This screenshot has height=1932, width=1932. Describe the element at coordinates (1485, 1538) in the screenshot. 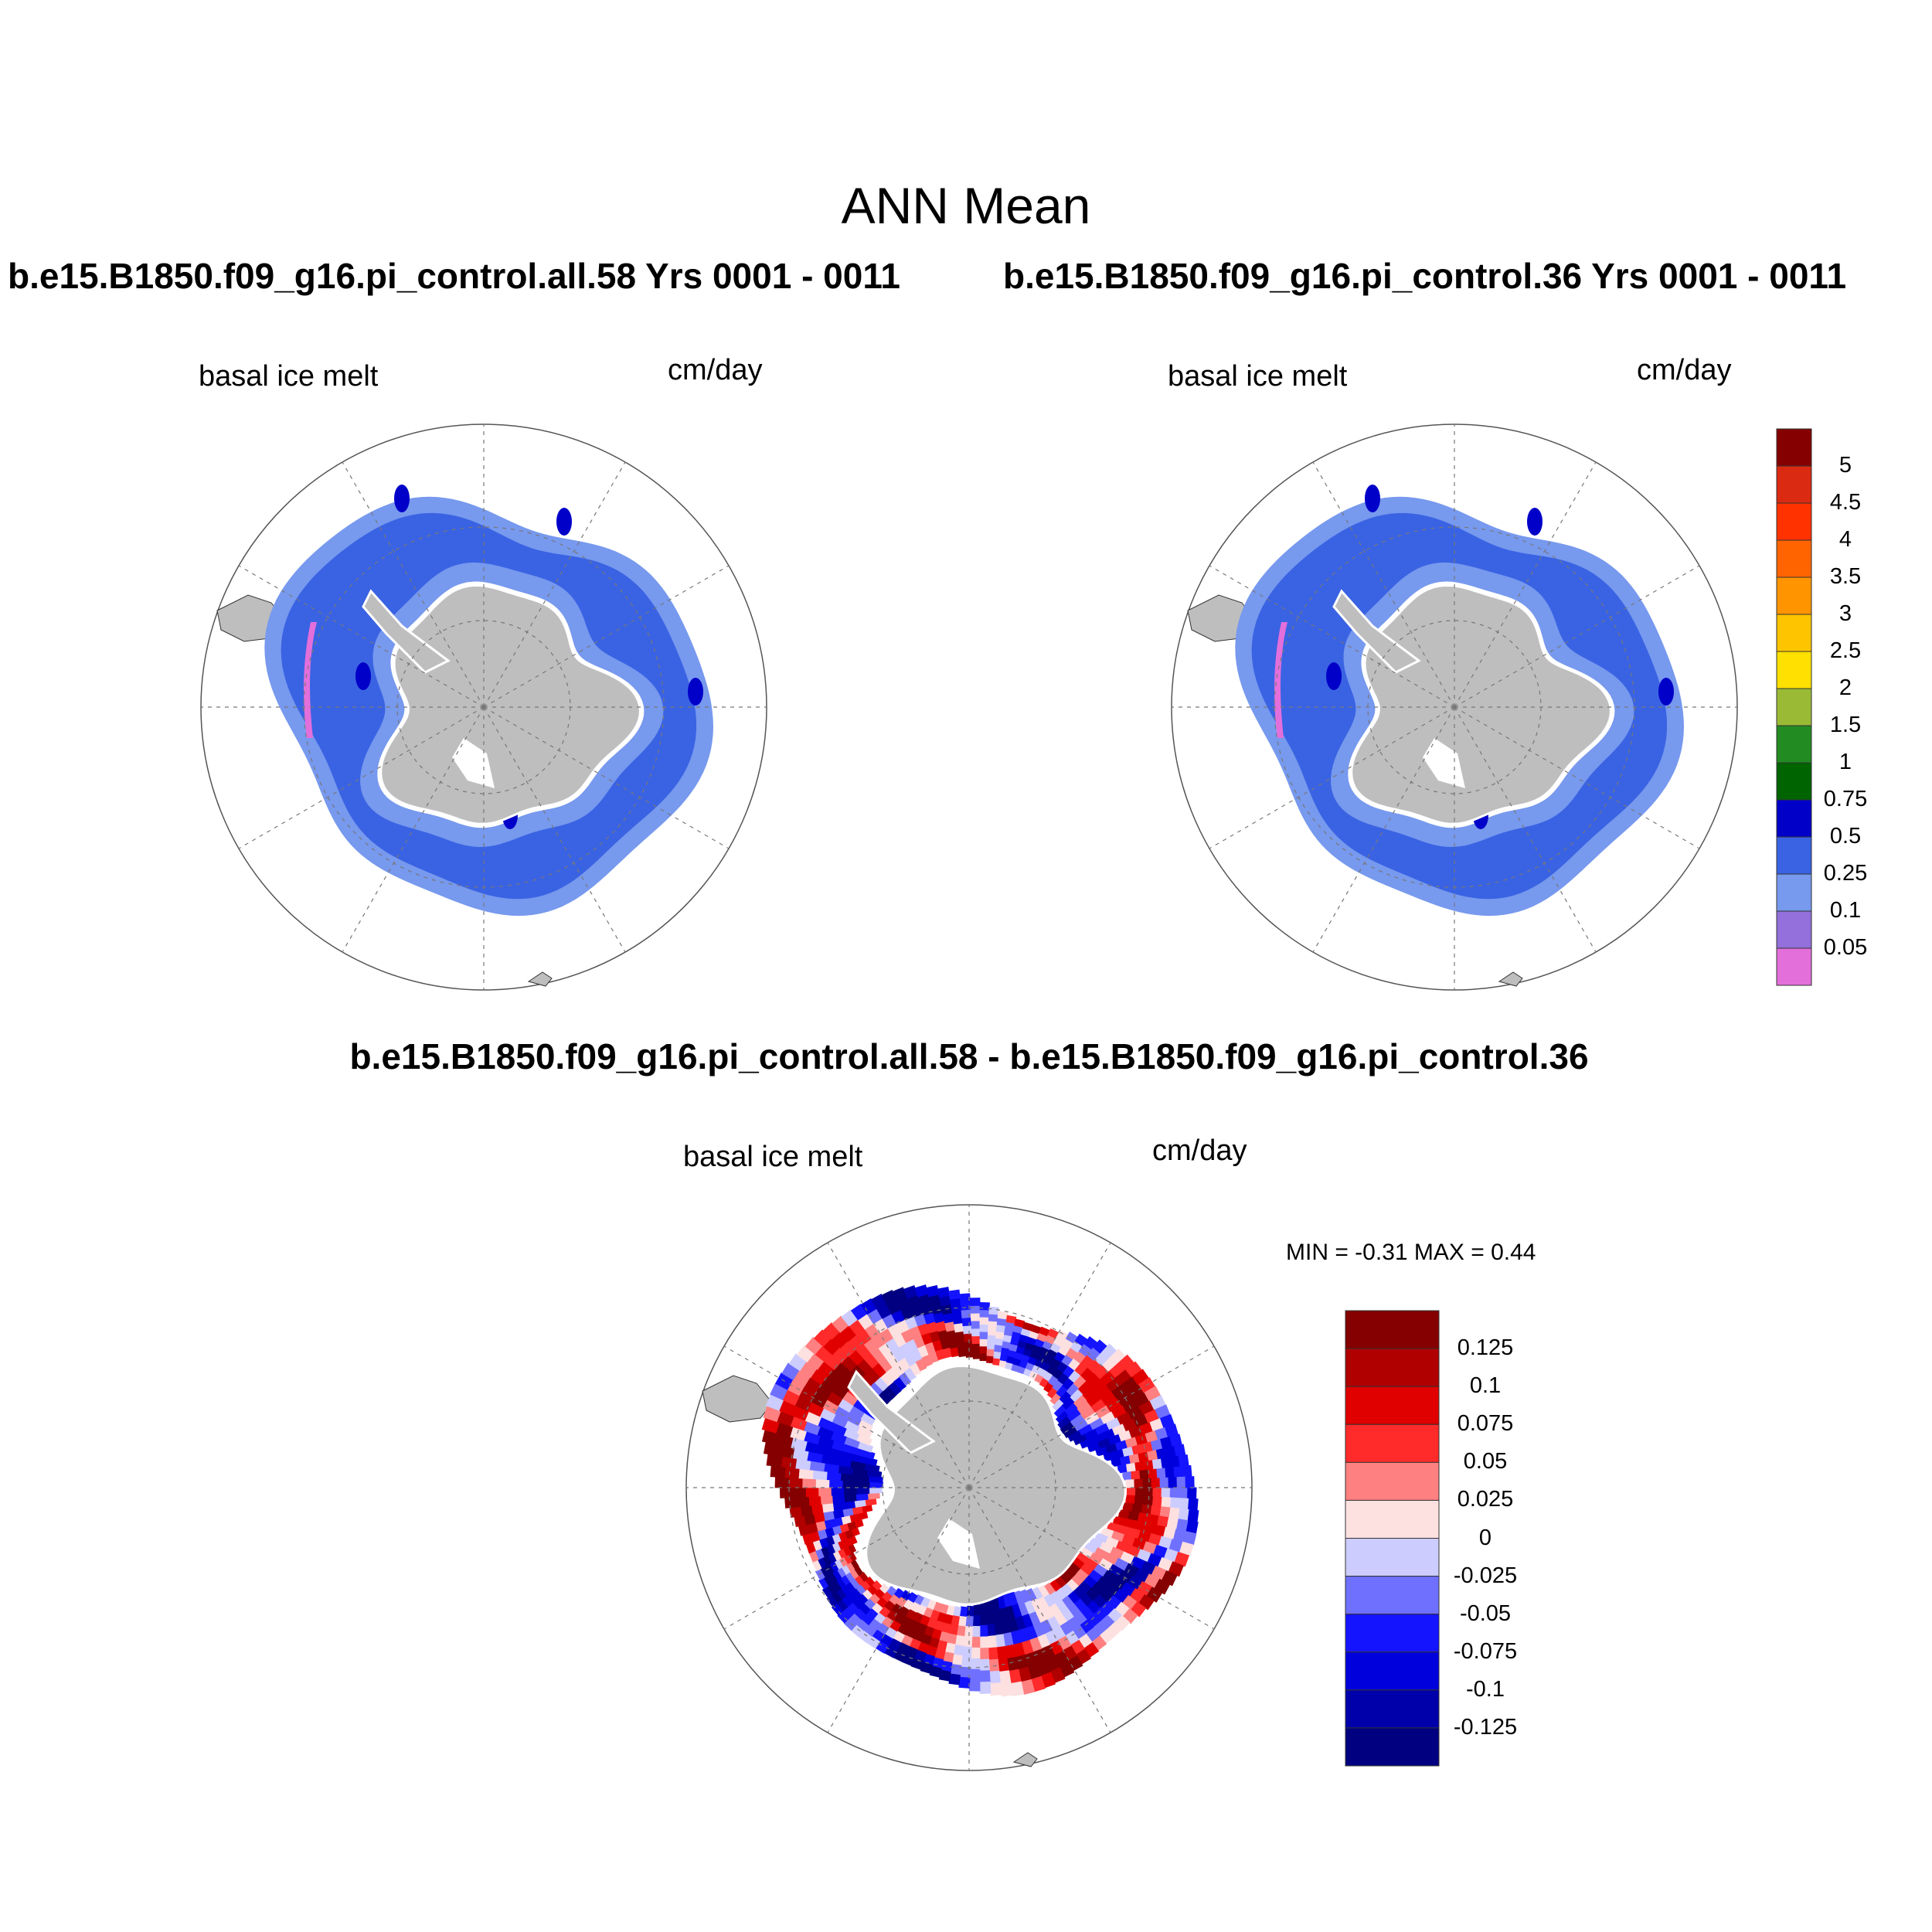

I see `colorbar-difference-tick-label: 0` at that location.